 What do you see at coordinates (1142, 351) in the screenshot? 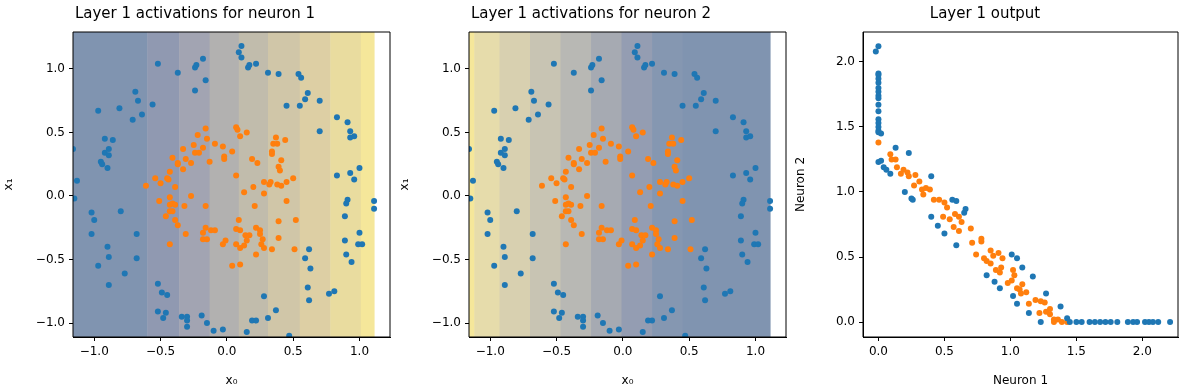
I see `x-tick-label: 2.0` at bounding box center [1142, 351].